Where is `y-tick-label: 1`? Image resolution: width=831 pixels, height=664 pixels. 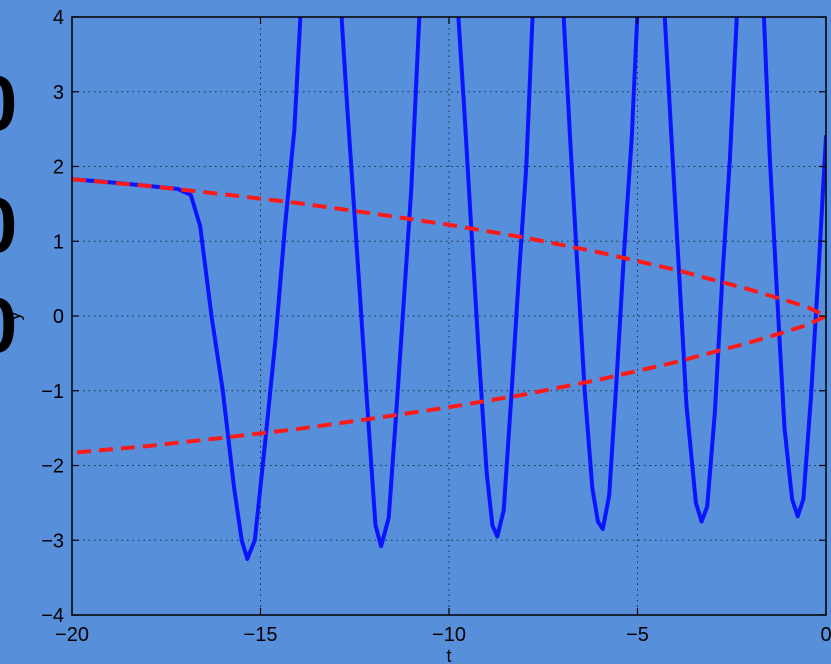
y-tick-label: 1 is located at coordinates (58, 242).